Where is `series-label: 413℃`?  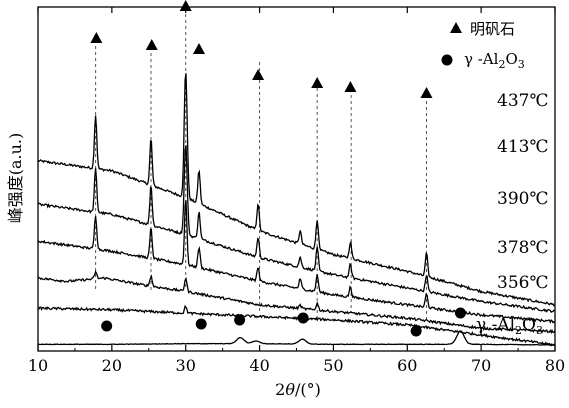 series-label: 413℃ is located at coordinates (522, 147).